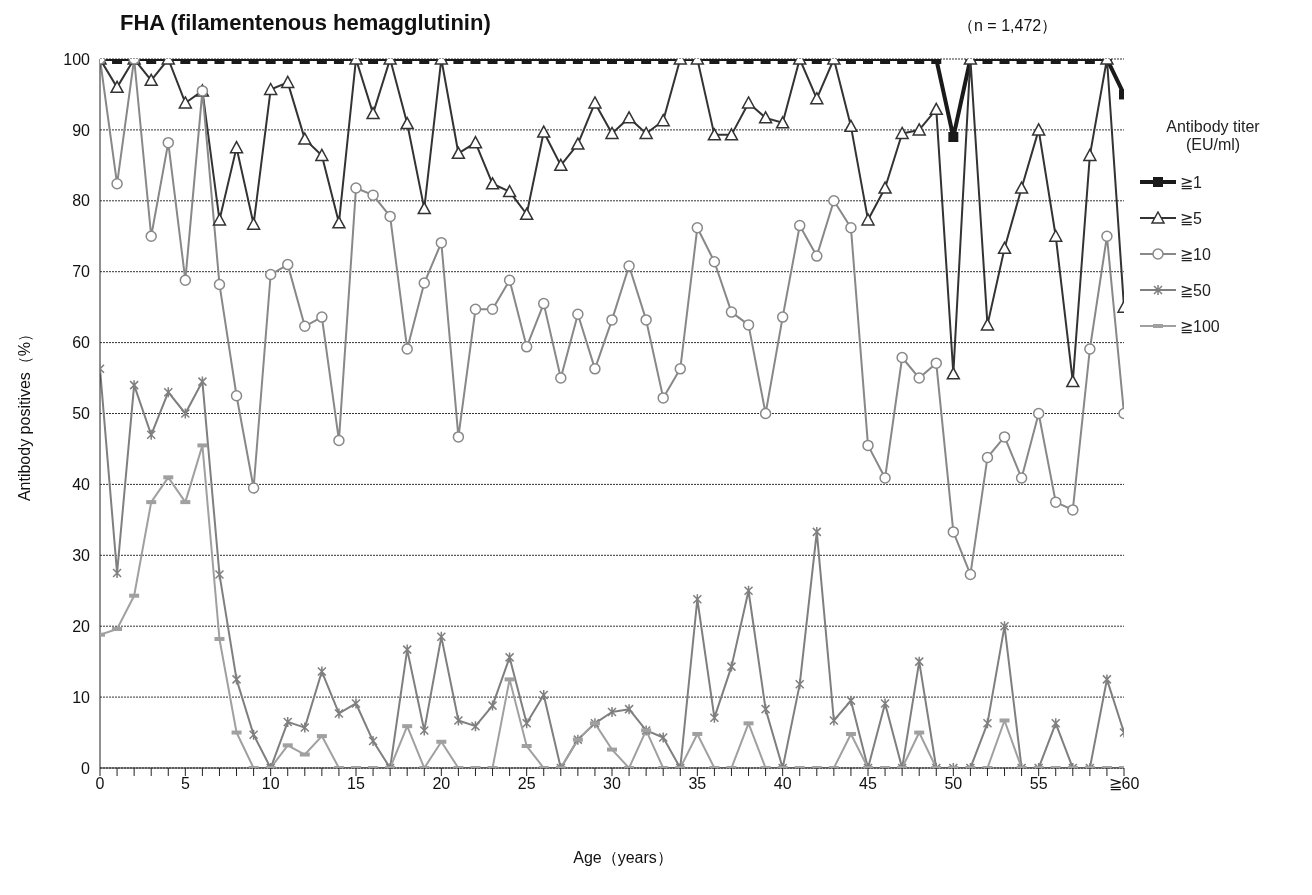  I want to click on x-tick-label: 40, so click(782, 784).